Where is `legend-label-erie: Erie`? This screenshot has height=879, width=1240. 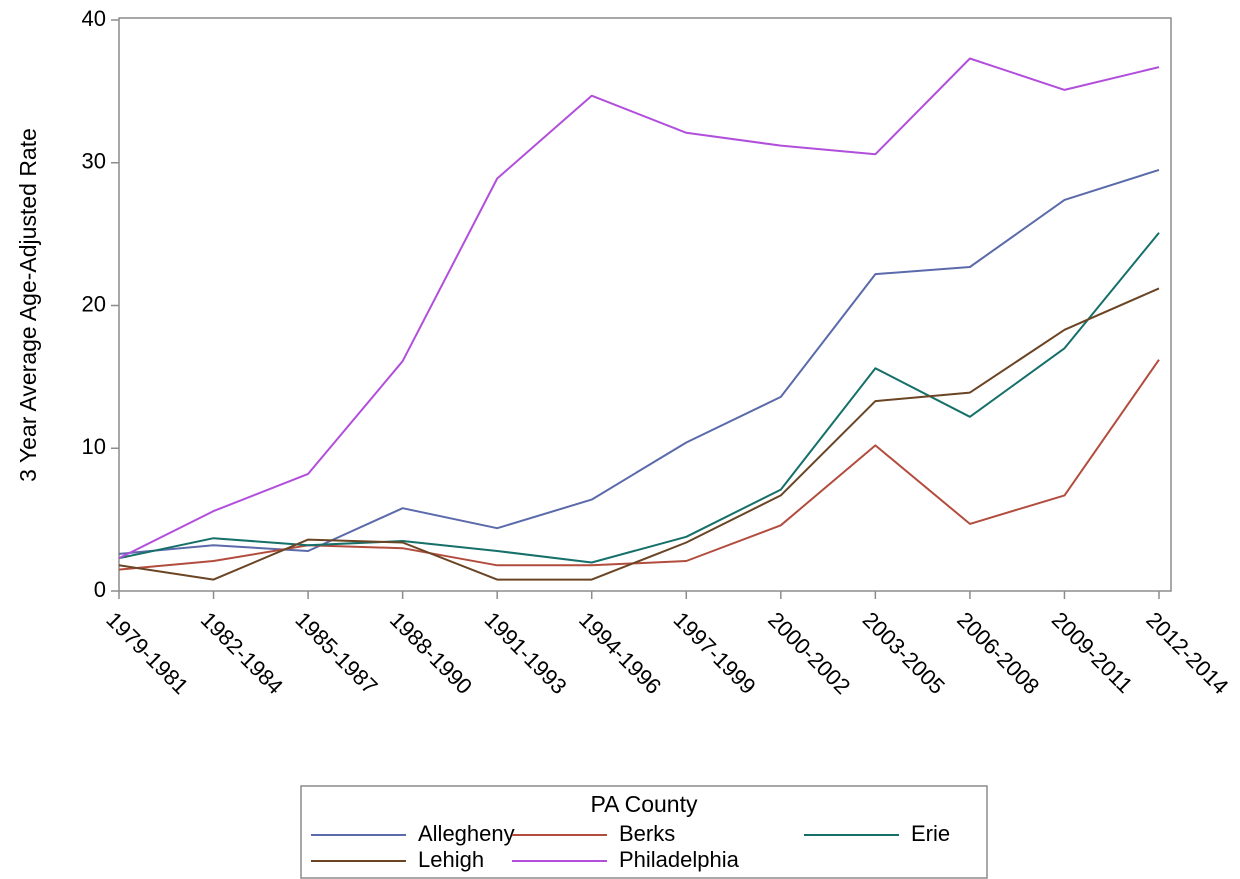 legend-label-erie: Erie is located at coordinates (930, 833).